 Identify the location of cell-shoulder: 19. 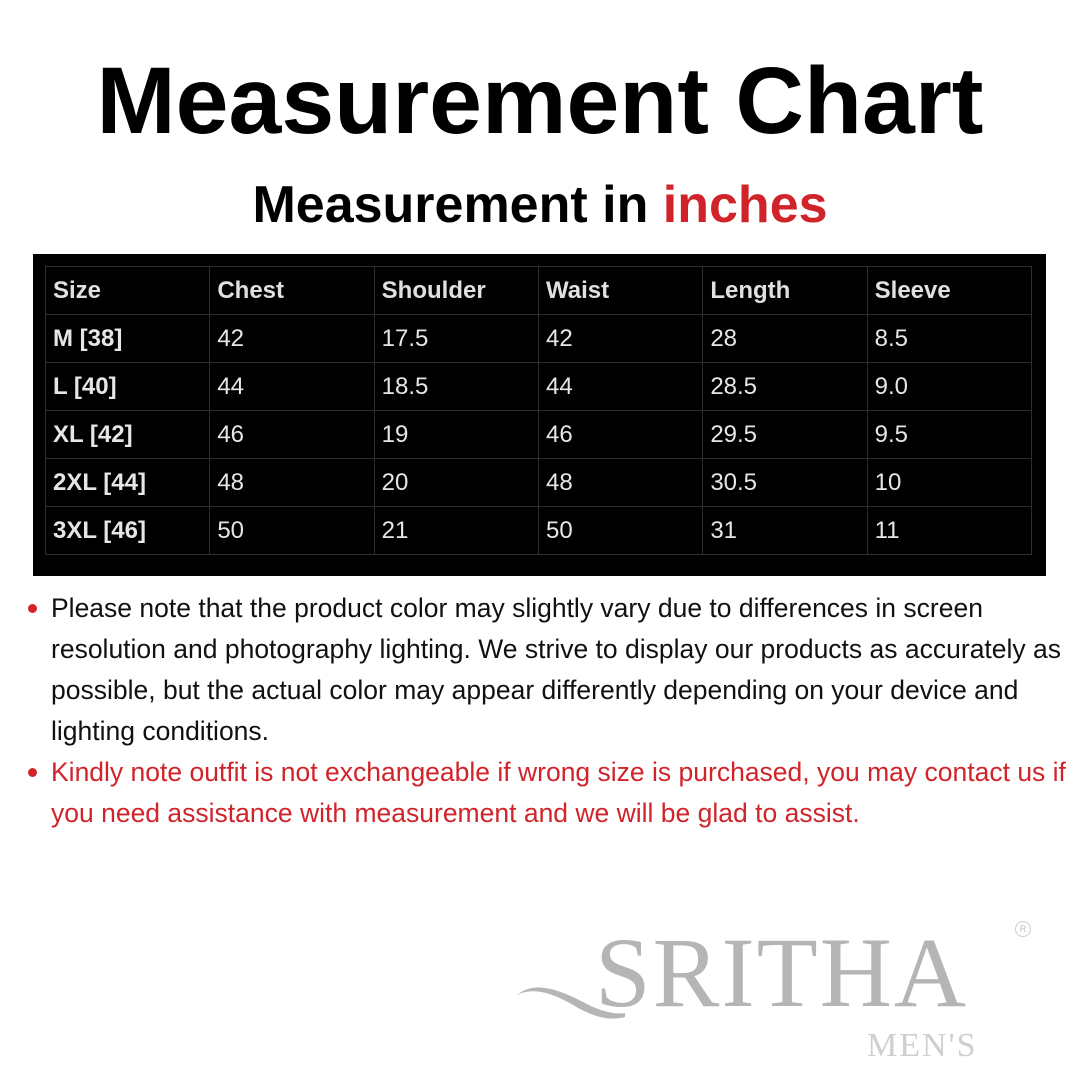
(456, 434).